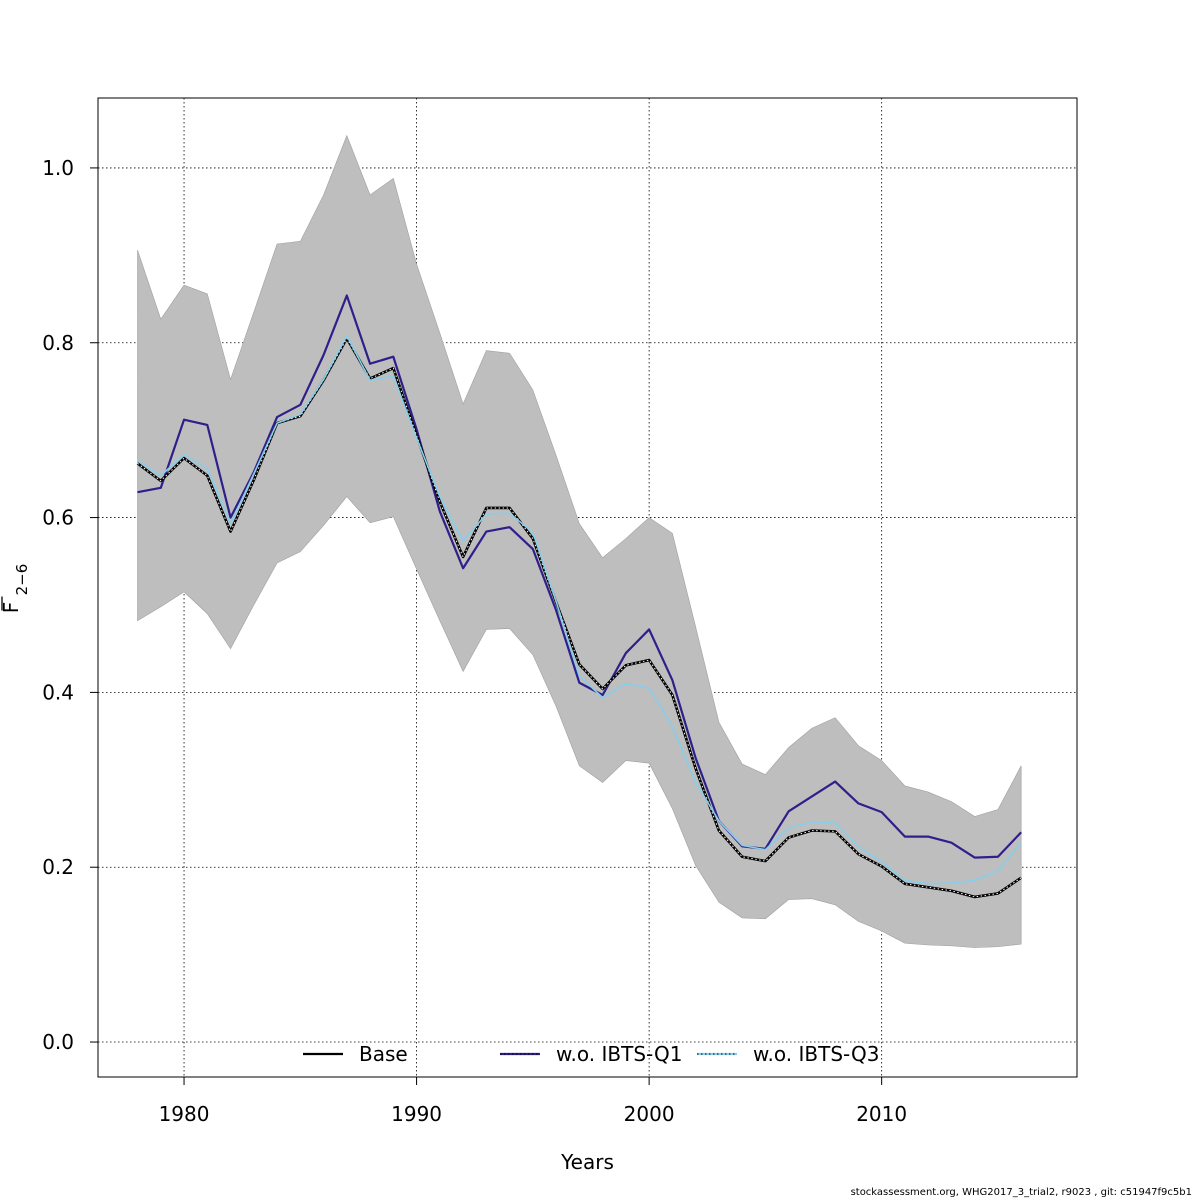 This screenshot has width=1200, height=1200. I want to click on y-tick-label: 0.4, so click(58, 692).